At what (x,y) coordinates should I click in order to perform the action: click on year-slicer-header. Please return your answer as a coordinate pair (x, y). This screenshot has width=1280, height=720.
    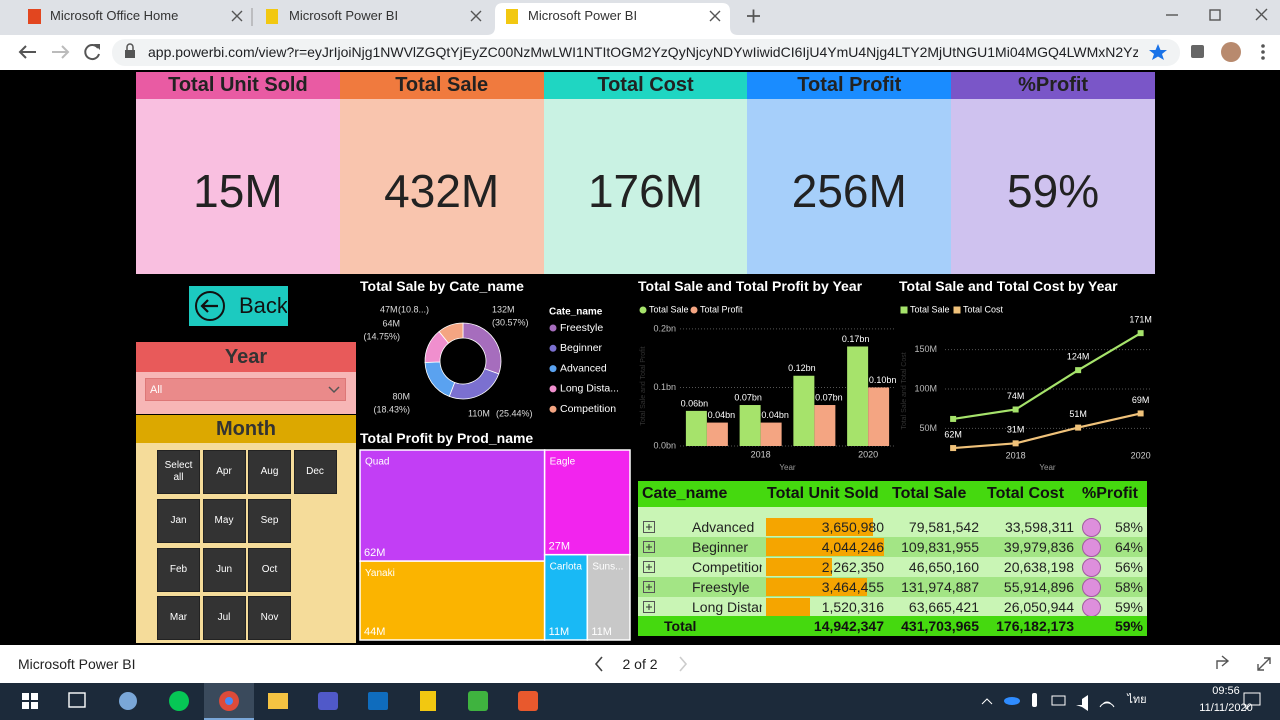
    Looking at the image, I should click on (246, 357).